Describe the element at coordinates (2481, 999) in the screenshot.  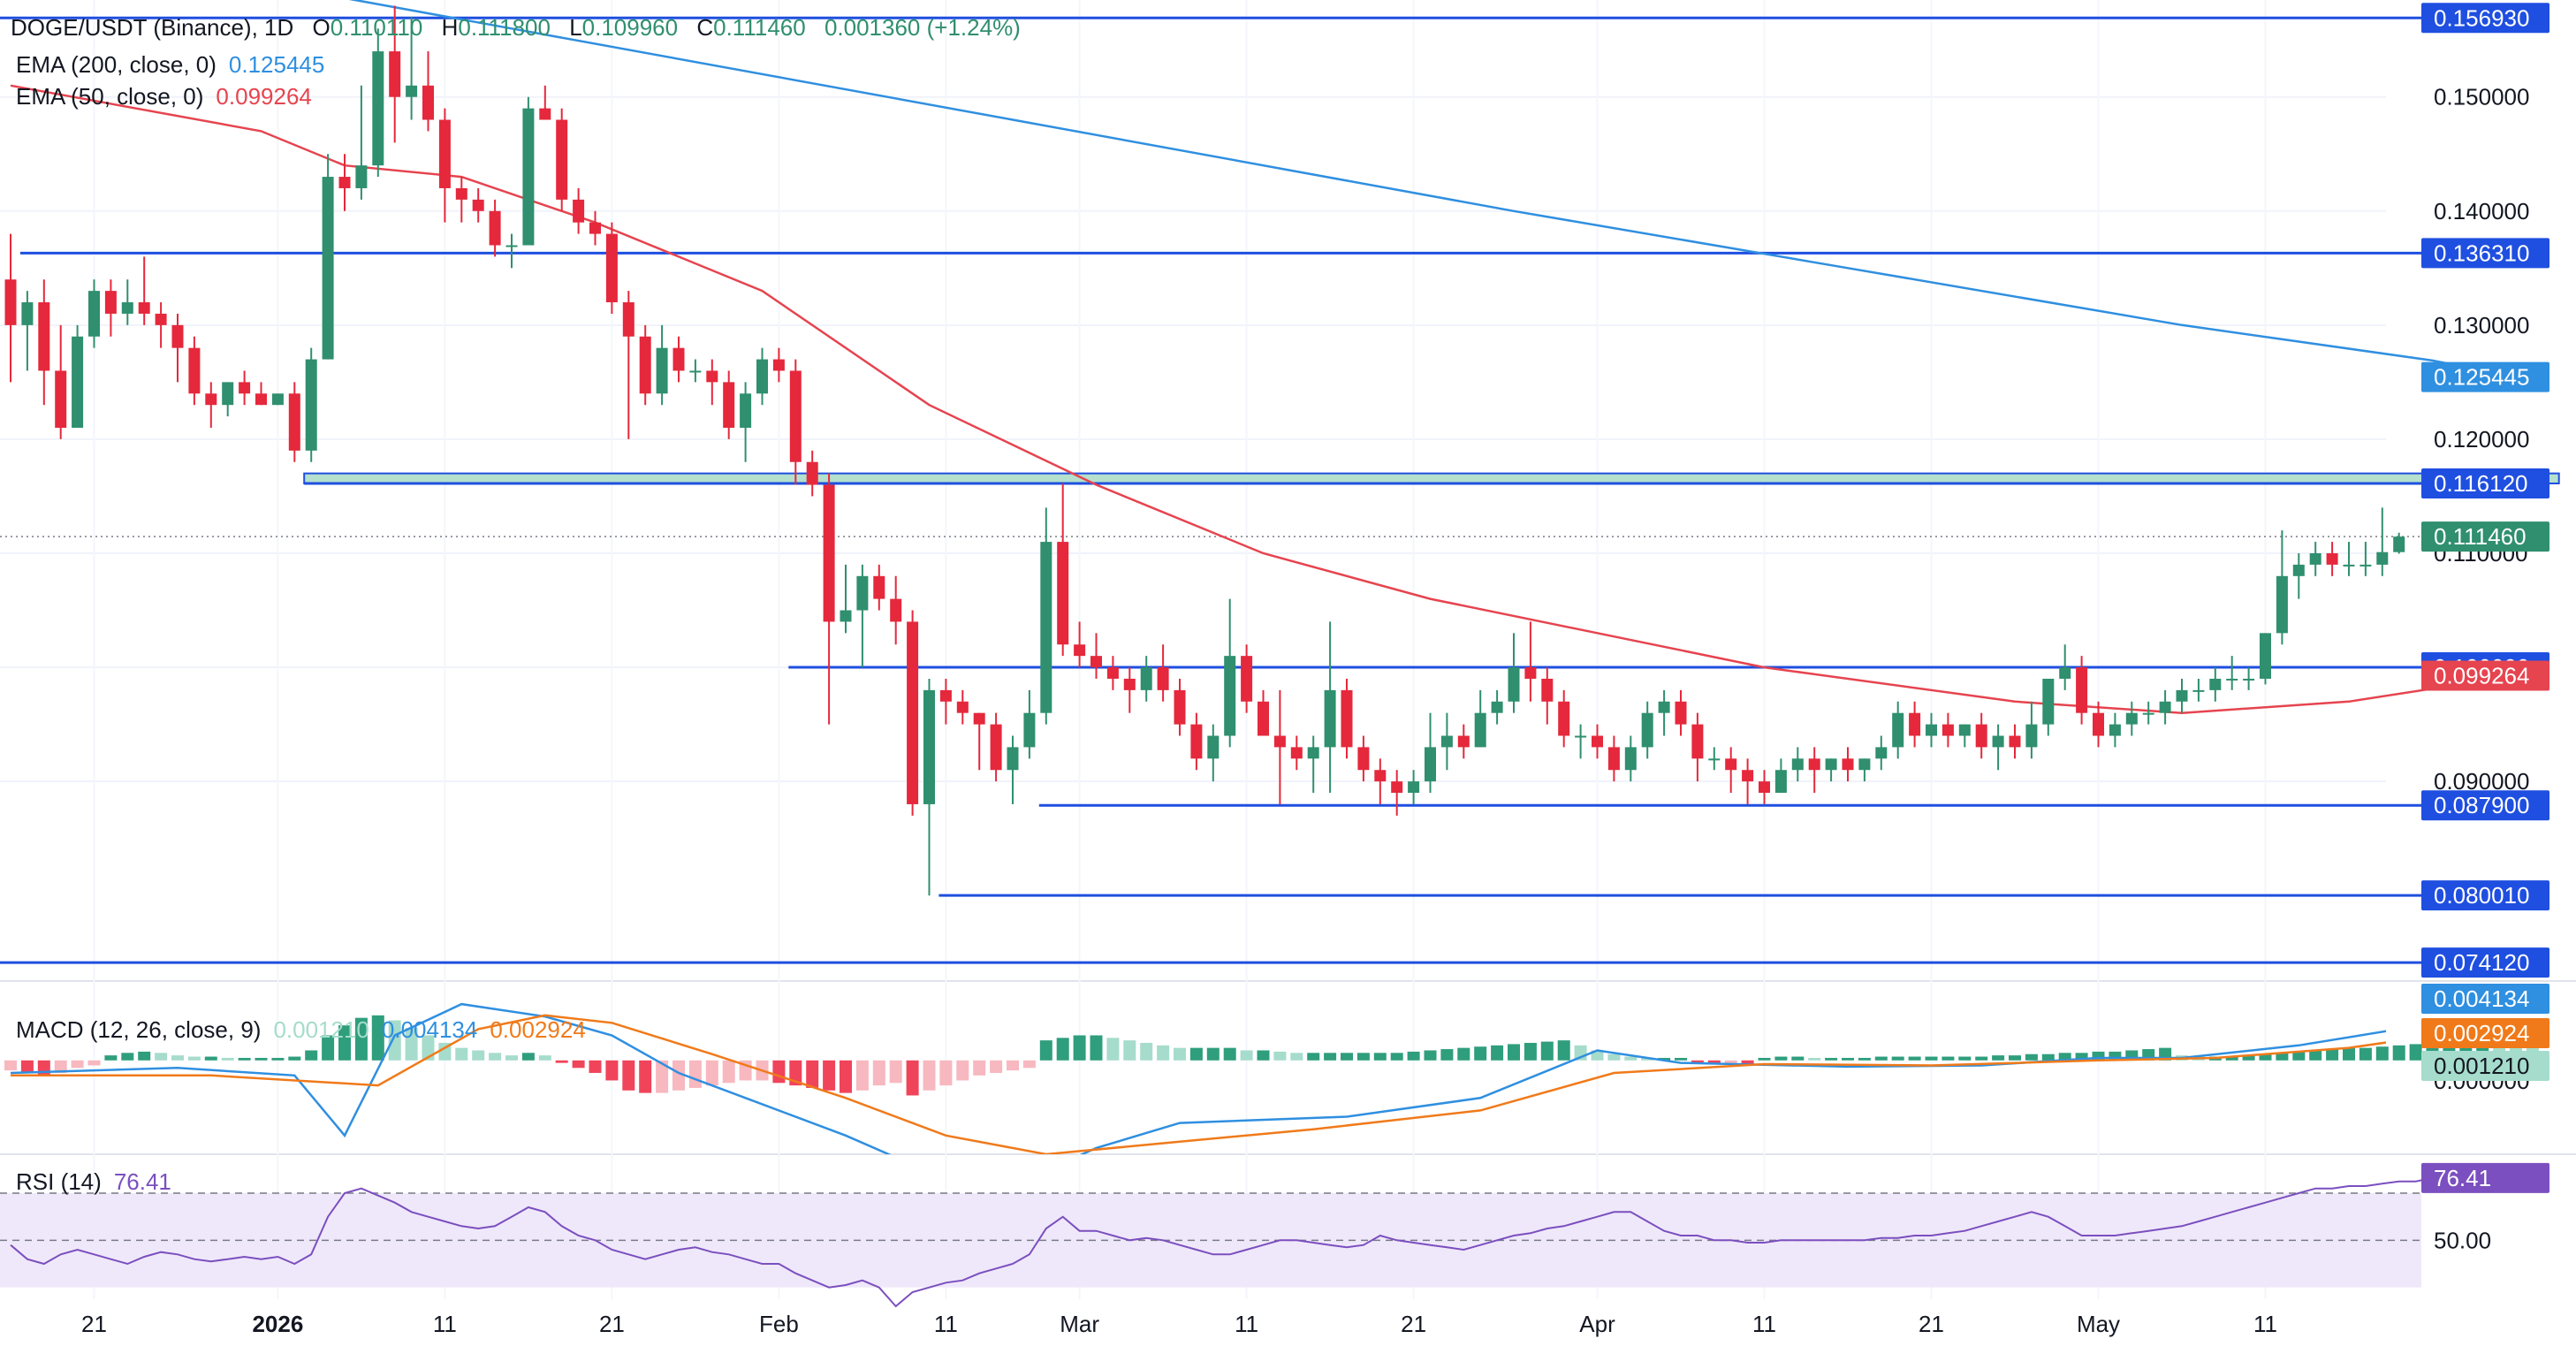
I see `macd-value-label: 0.004134` at that location.